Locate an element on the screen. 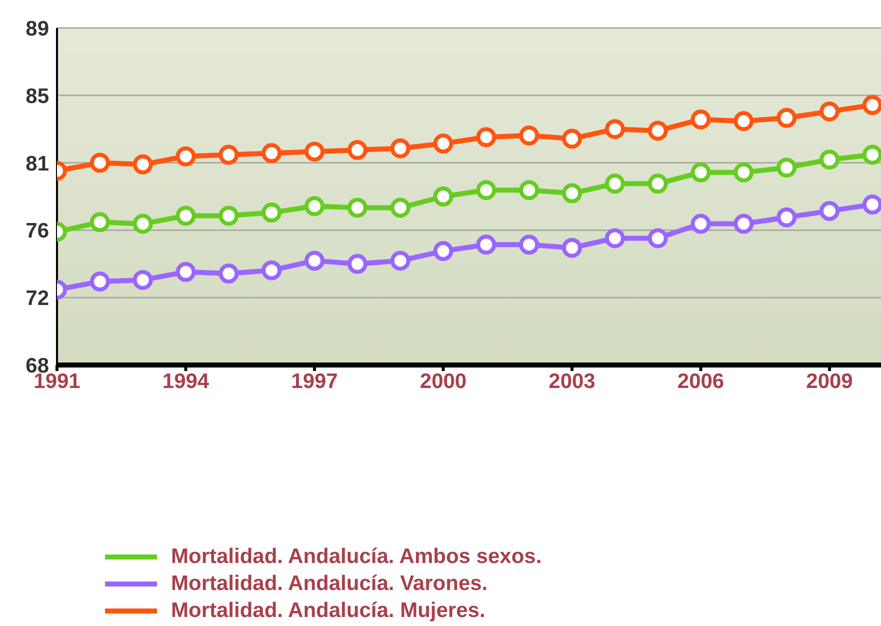  y-tick-label: 89 is located at coordinates (37, 28).